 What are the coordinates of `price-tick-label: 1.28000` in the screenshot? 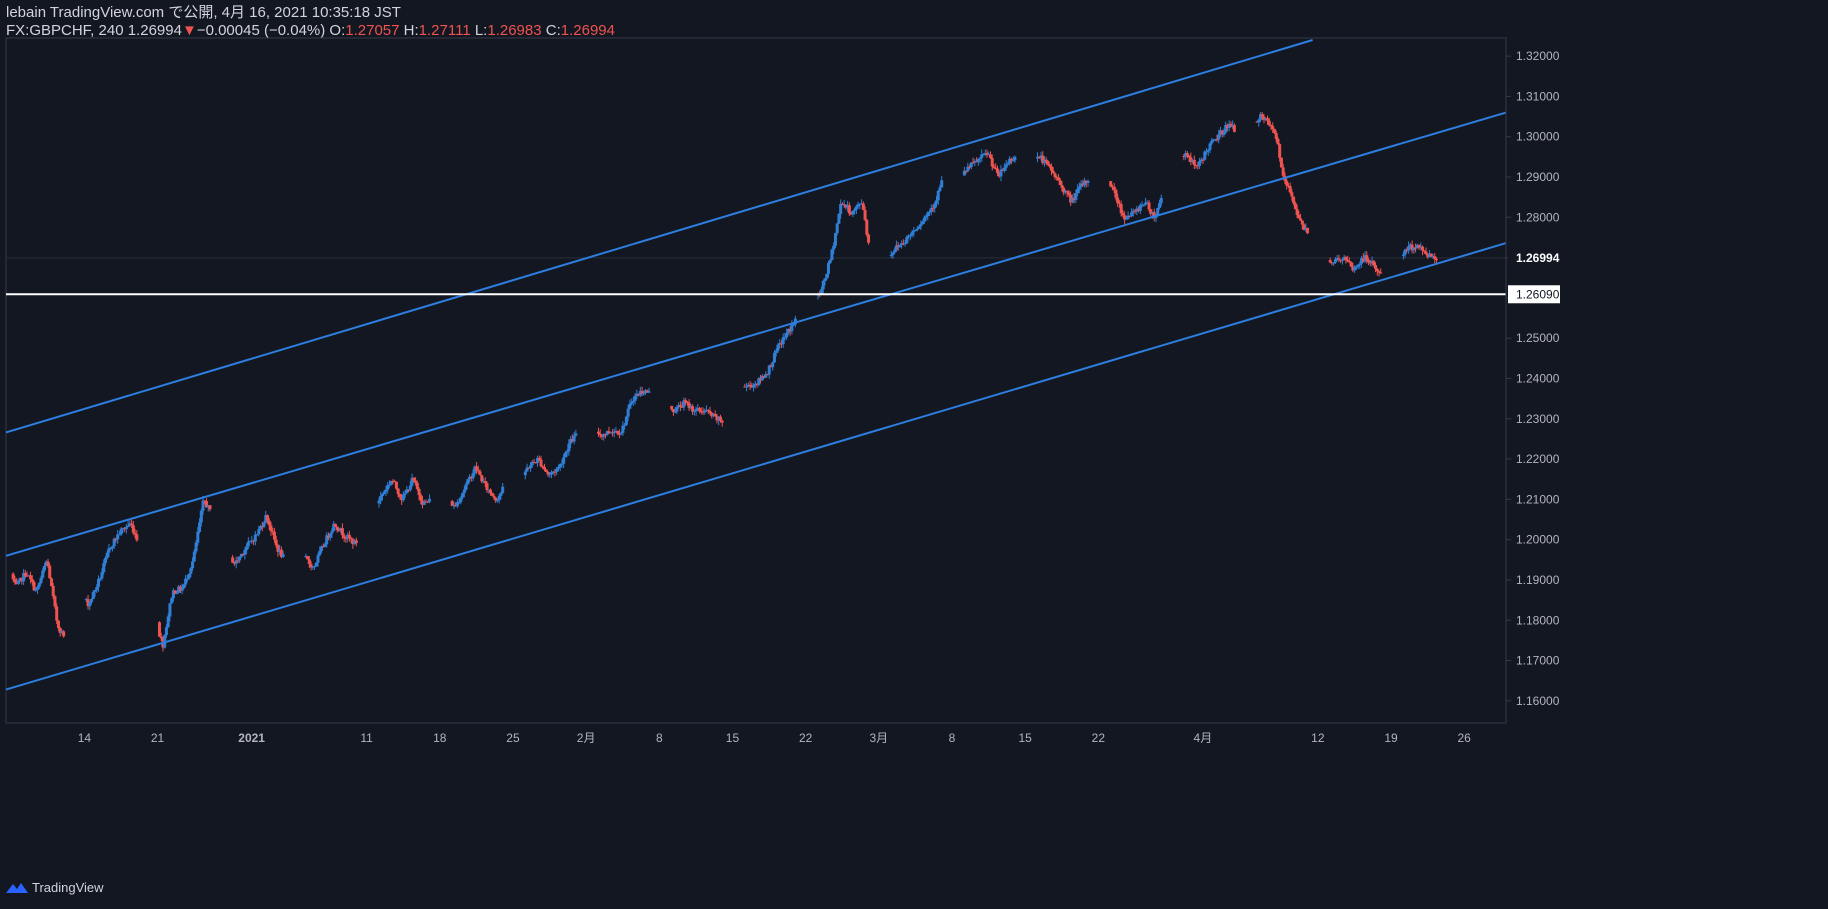 It's located at (1538, 217).